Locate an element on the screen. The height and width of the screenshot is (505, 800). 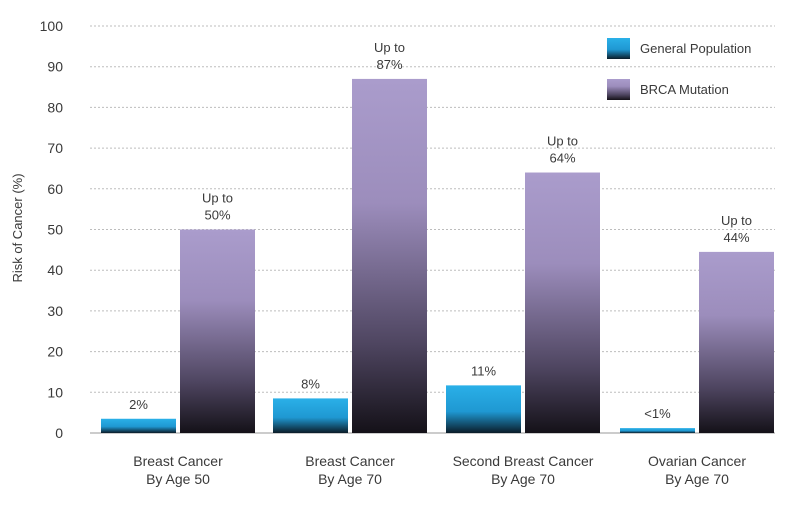
data-label: 8% is located at coordinates (310, 383).